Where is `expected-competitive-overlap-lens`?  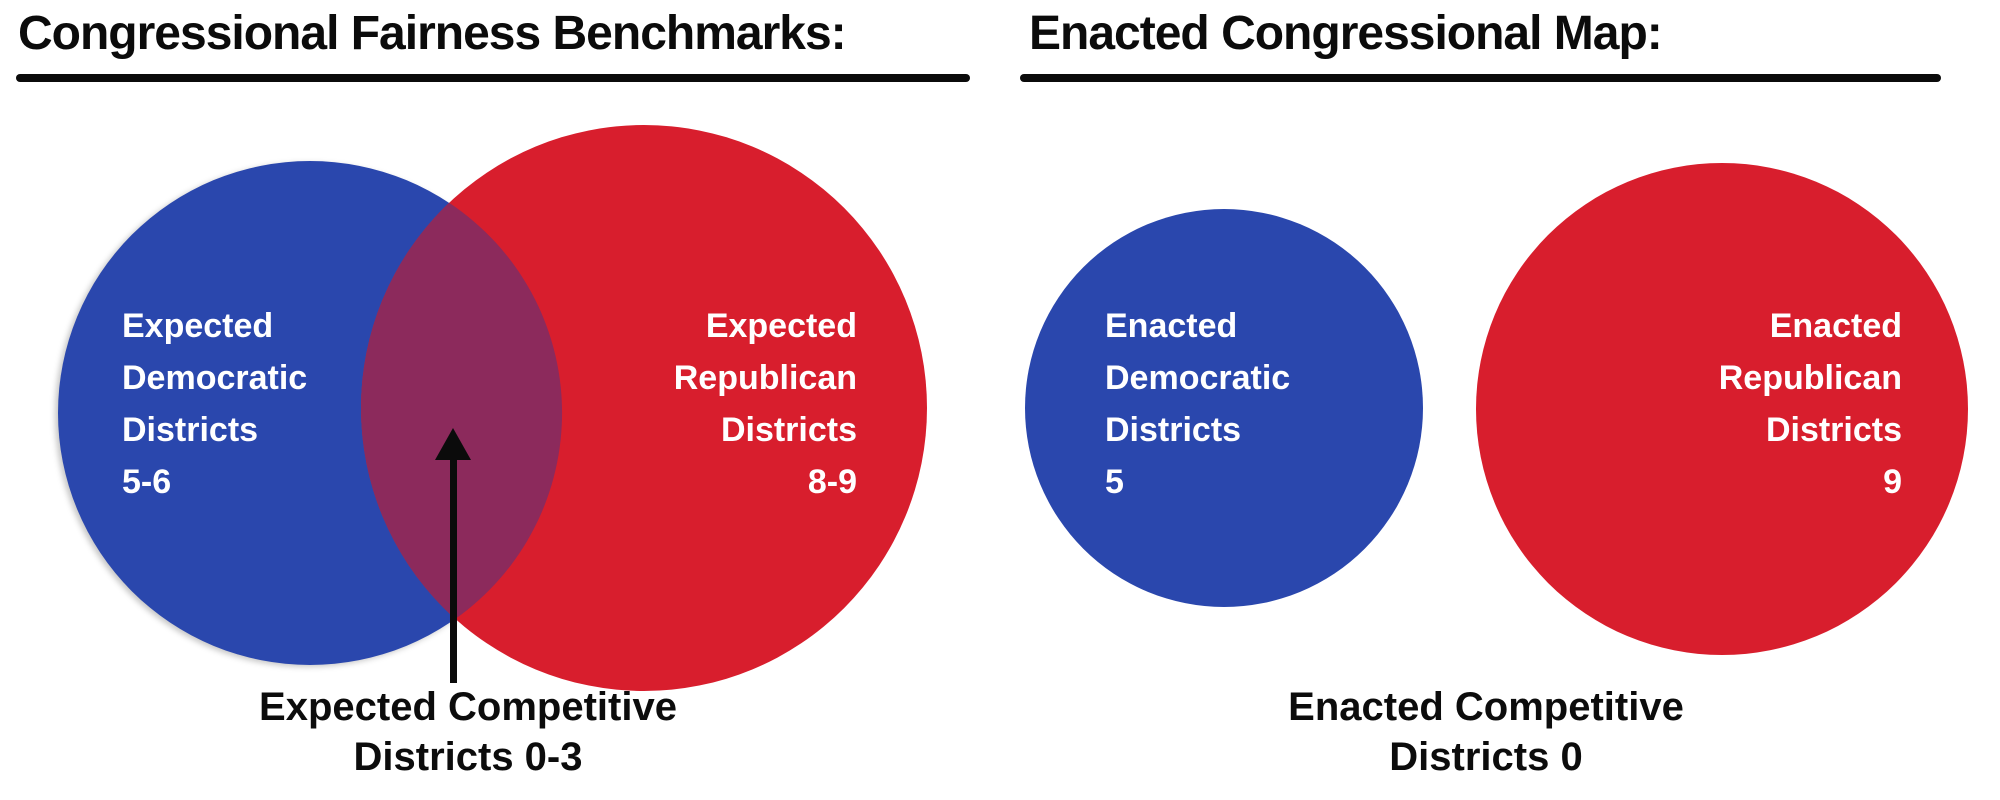
expected-competitive-overlap-lens is located at coordinates (461, 410).